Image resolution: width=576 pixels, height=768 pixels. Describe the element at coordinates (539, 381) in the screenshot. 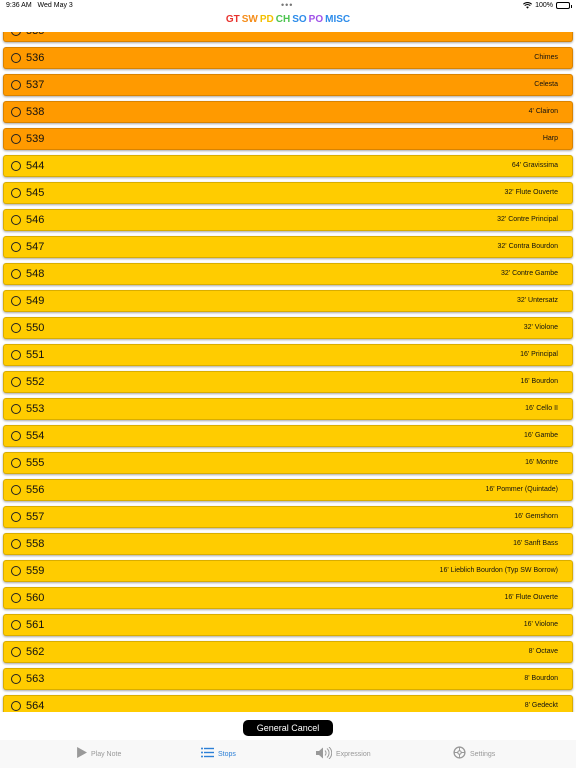

I see `stop-name: 16' Bourdon` at that location.